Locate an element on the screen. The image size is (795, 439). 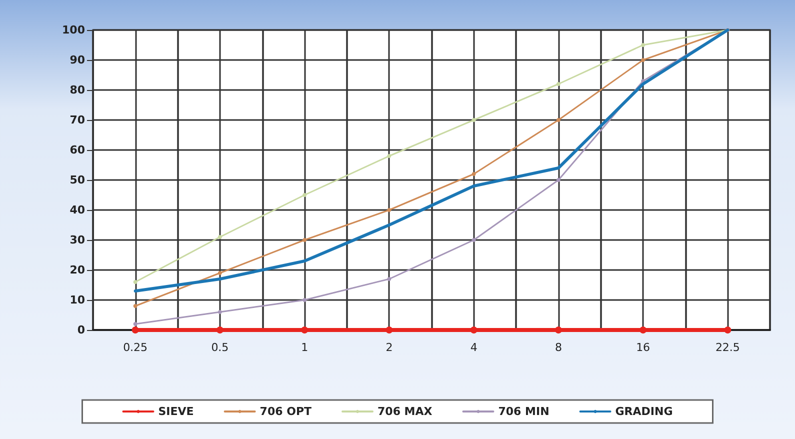
x-tick-label: 8 is located at coordinates (558, 347).